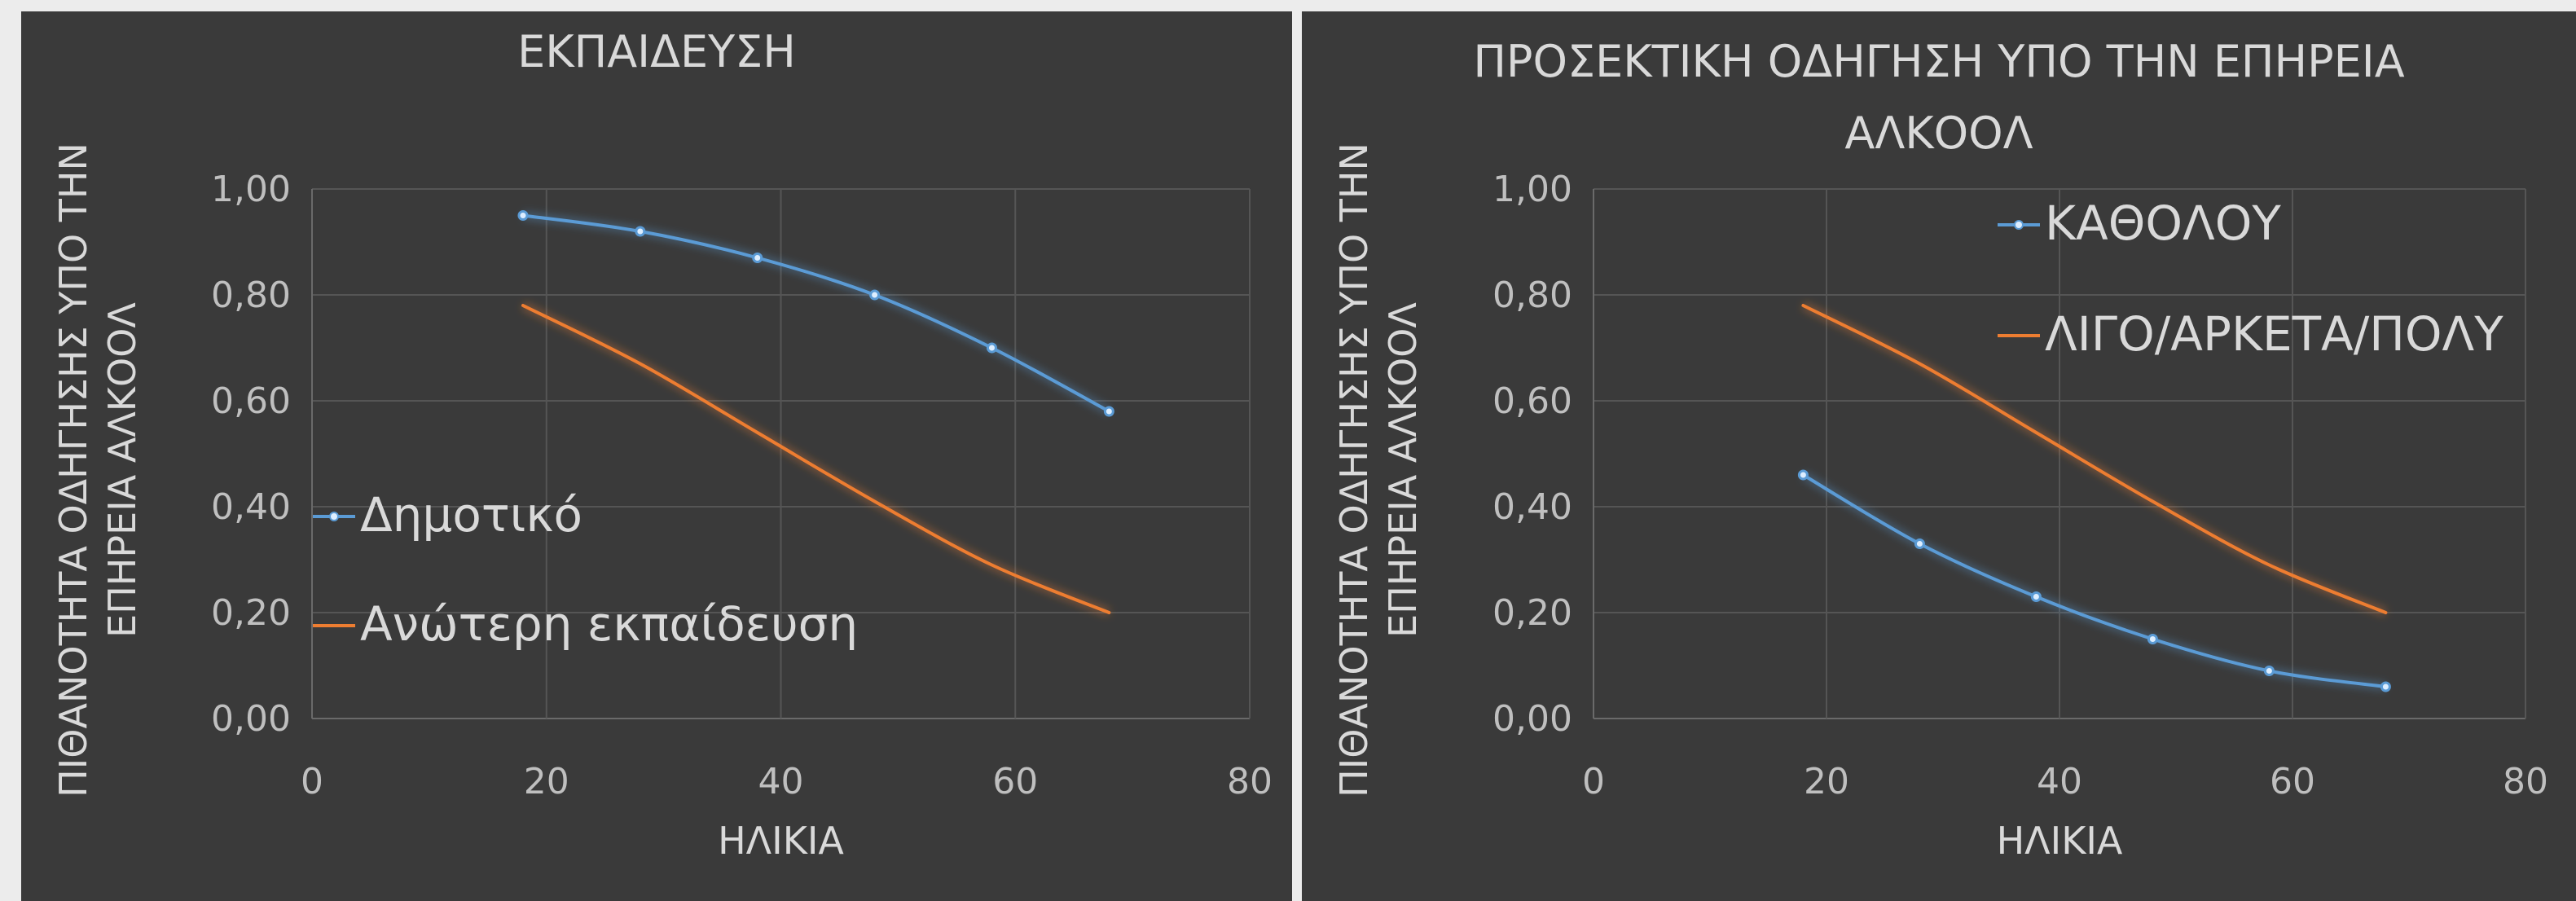 The width and height of the screenshot is (2576, 901). Describe the element at coordinates (2274, 334) in the screenshot. I see `legend-label: ΛΙΓΟ/ΑΡΚΕΤΑ/ΠΟΛΥ` at that location.